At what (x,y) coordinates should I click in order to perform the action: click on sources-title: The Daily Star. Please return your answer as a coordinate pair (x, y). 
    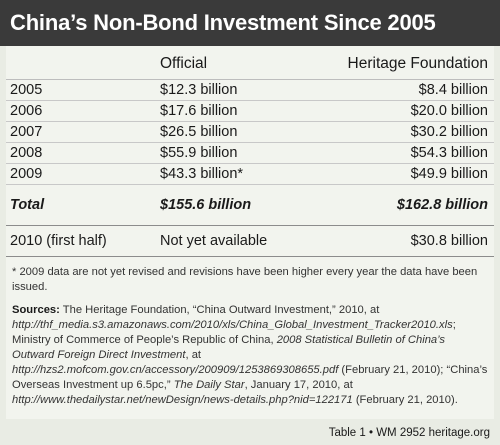
    Looking at the image, I should click on (209, 385).